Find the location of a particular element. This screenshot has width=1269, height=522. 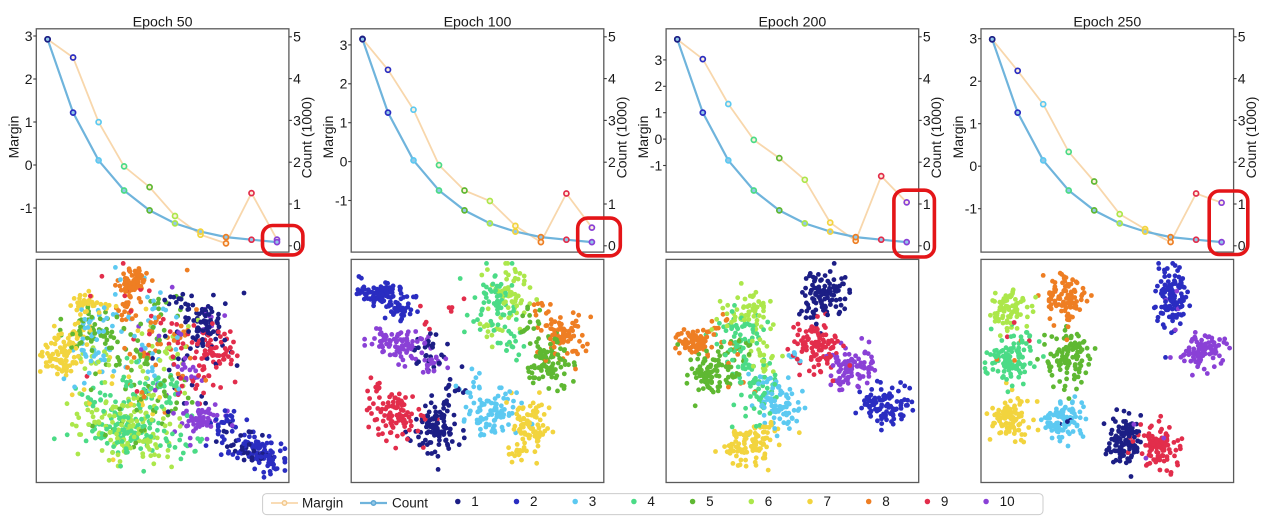

svg-text: 8 is located at coordinates (886, 501).